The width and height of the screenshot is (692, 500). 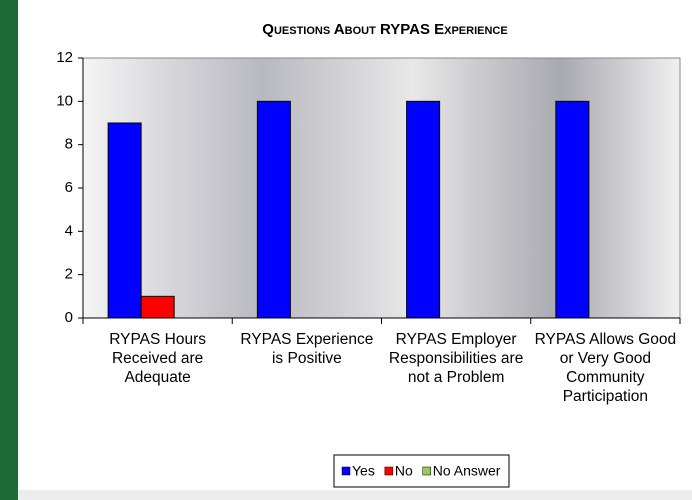 What do you see at coordinates (69, 274) in the screenshot?
I see `y-tick-label: 2` at bounding box center [69, 274].